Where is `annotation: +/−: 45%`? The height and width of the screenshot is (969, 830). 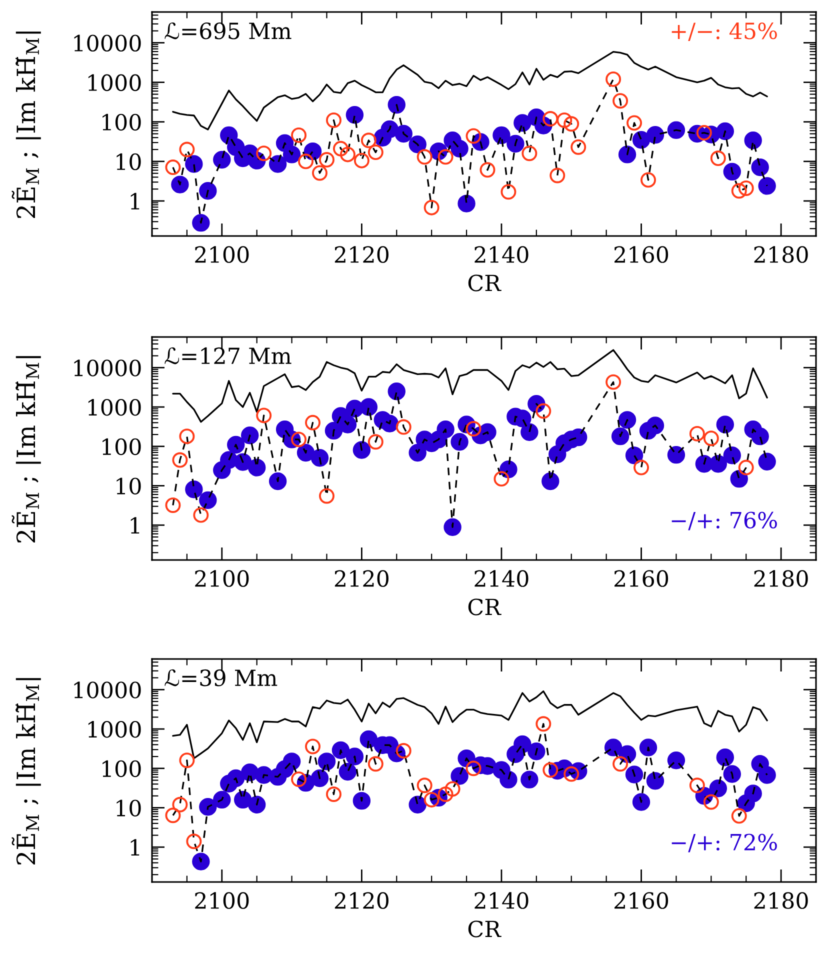 annotation: +/−: 45% is located at coordinates (724, 32).